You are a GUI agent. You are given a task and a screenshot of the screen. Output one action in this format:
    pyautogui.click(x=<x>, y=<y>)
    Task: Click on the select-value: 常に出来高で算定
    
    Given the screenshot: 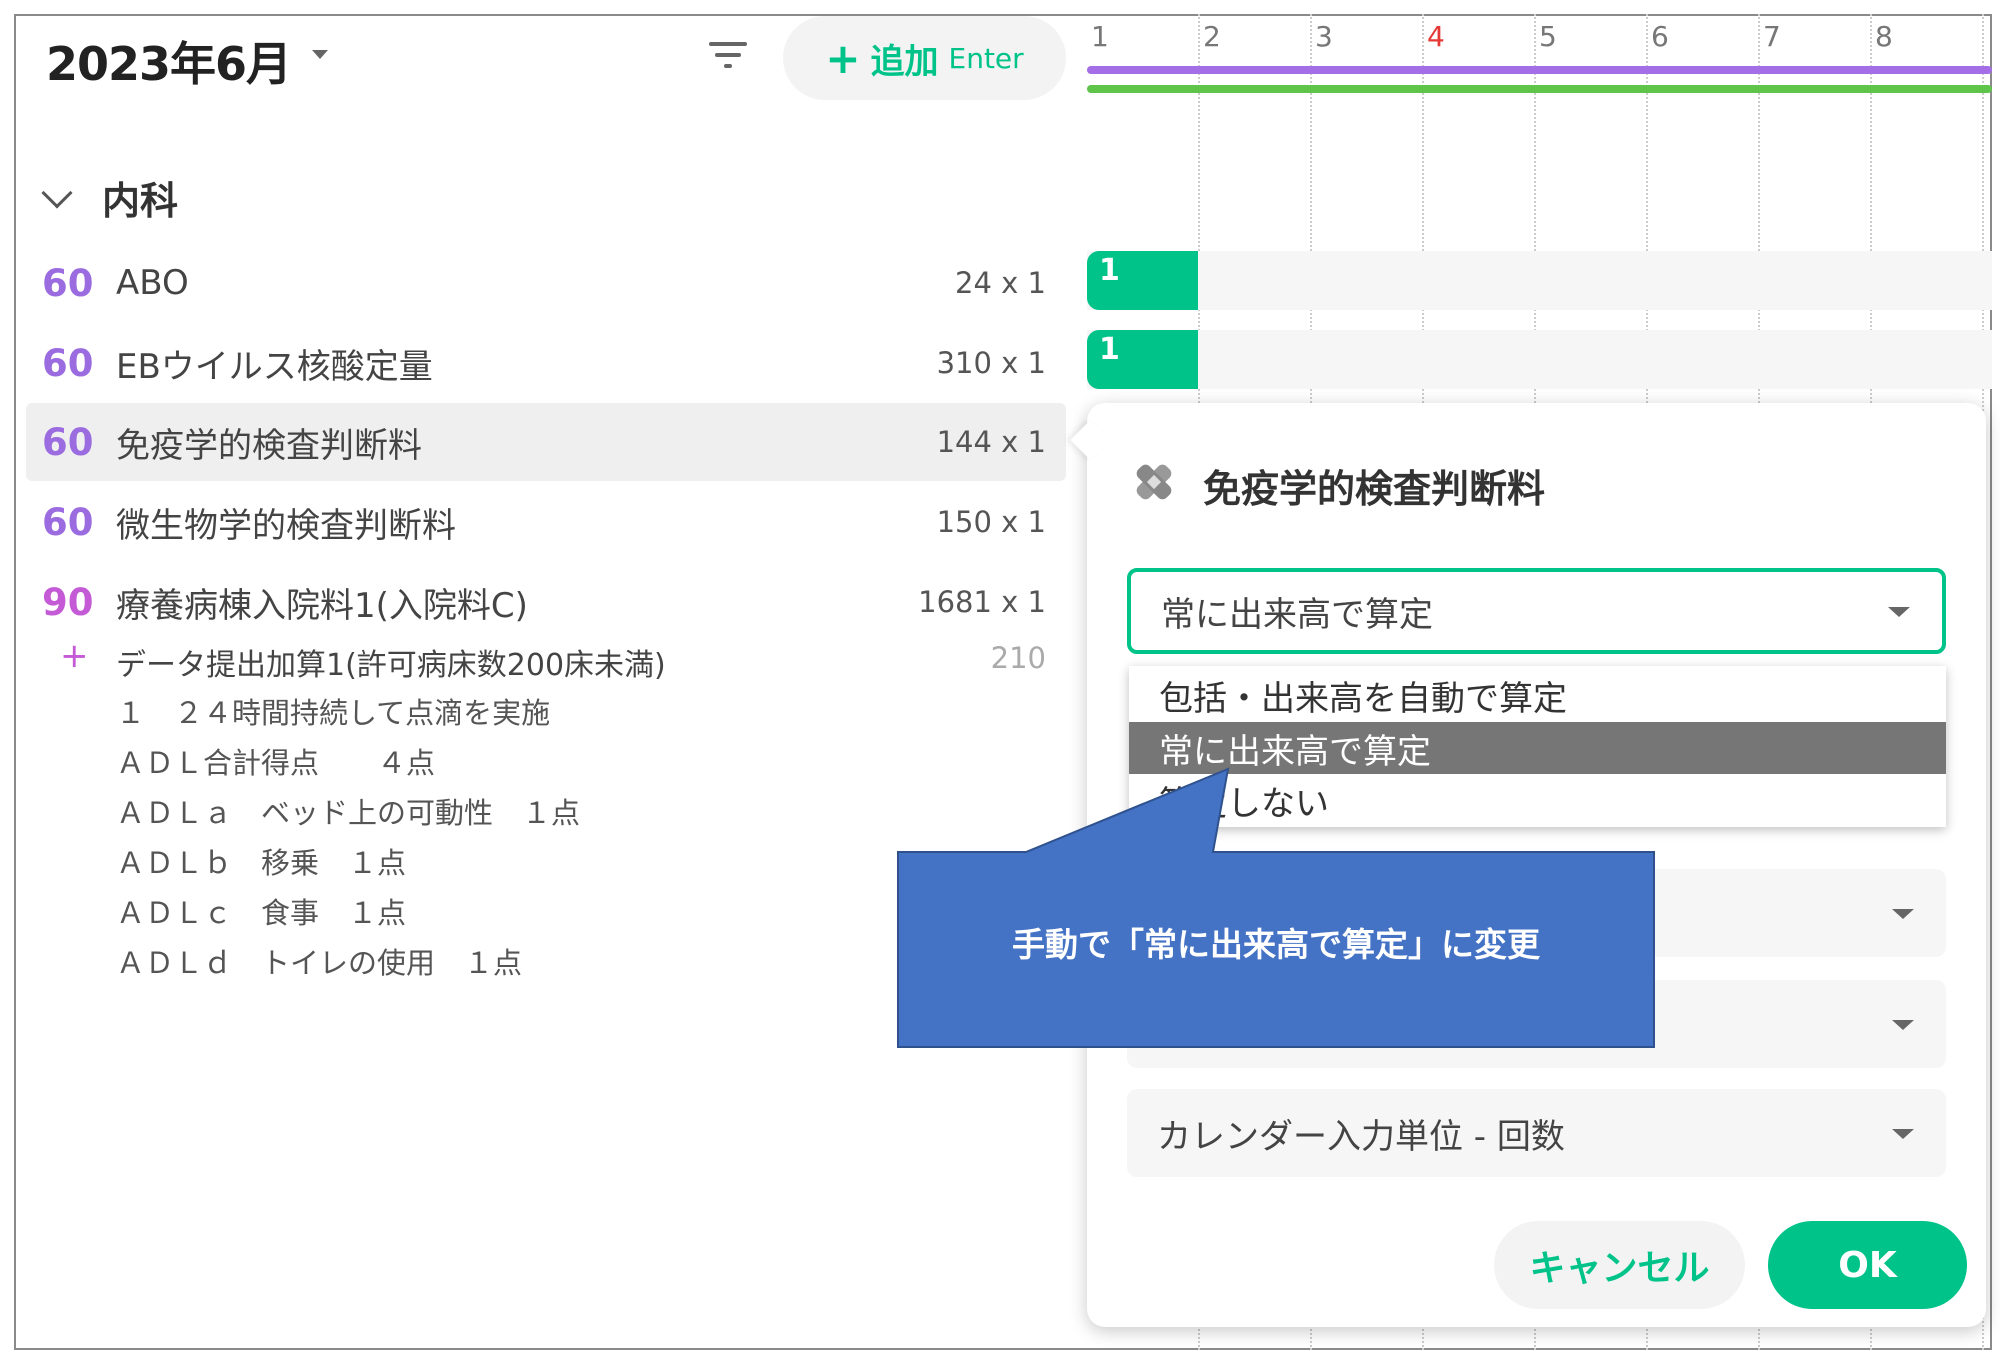 What is the action you would take?
    pyautogui.click(x=1297, y=614)
    